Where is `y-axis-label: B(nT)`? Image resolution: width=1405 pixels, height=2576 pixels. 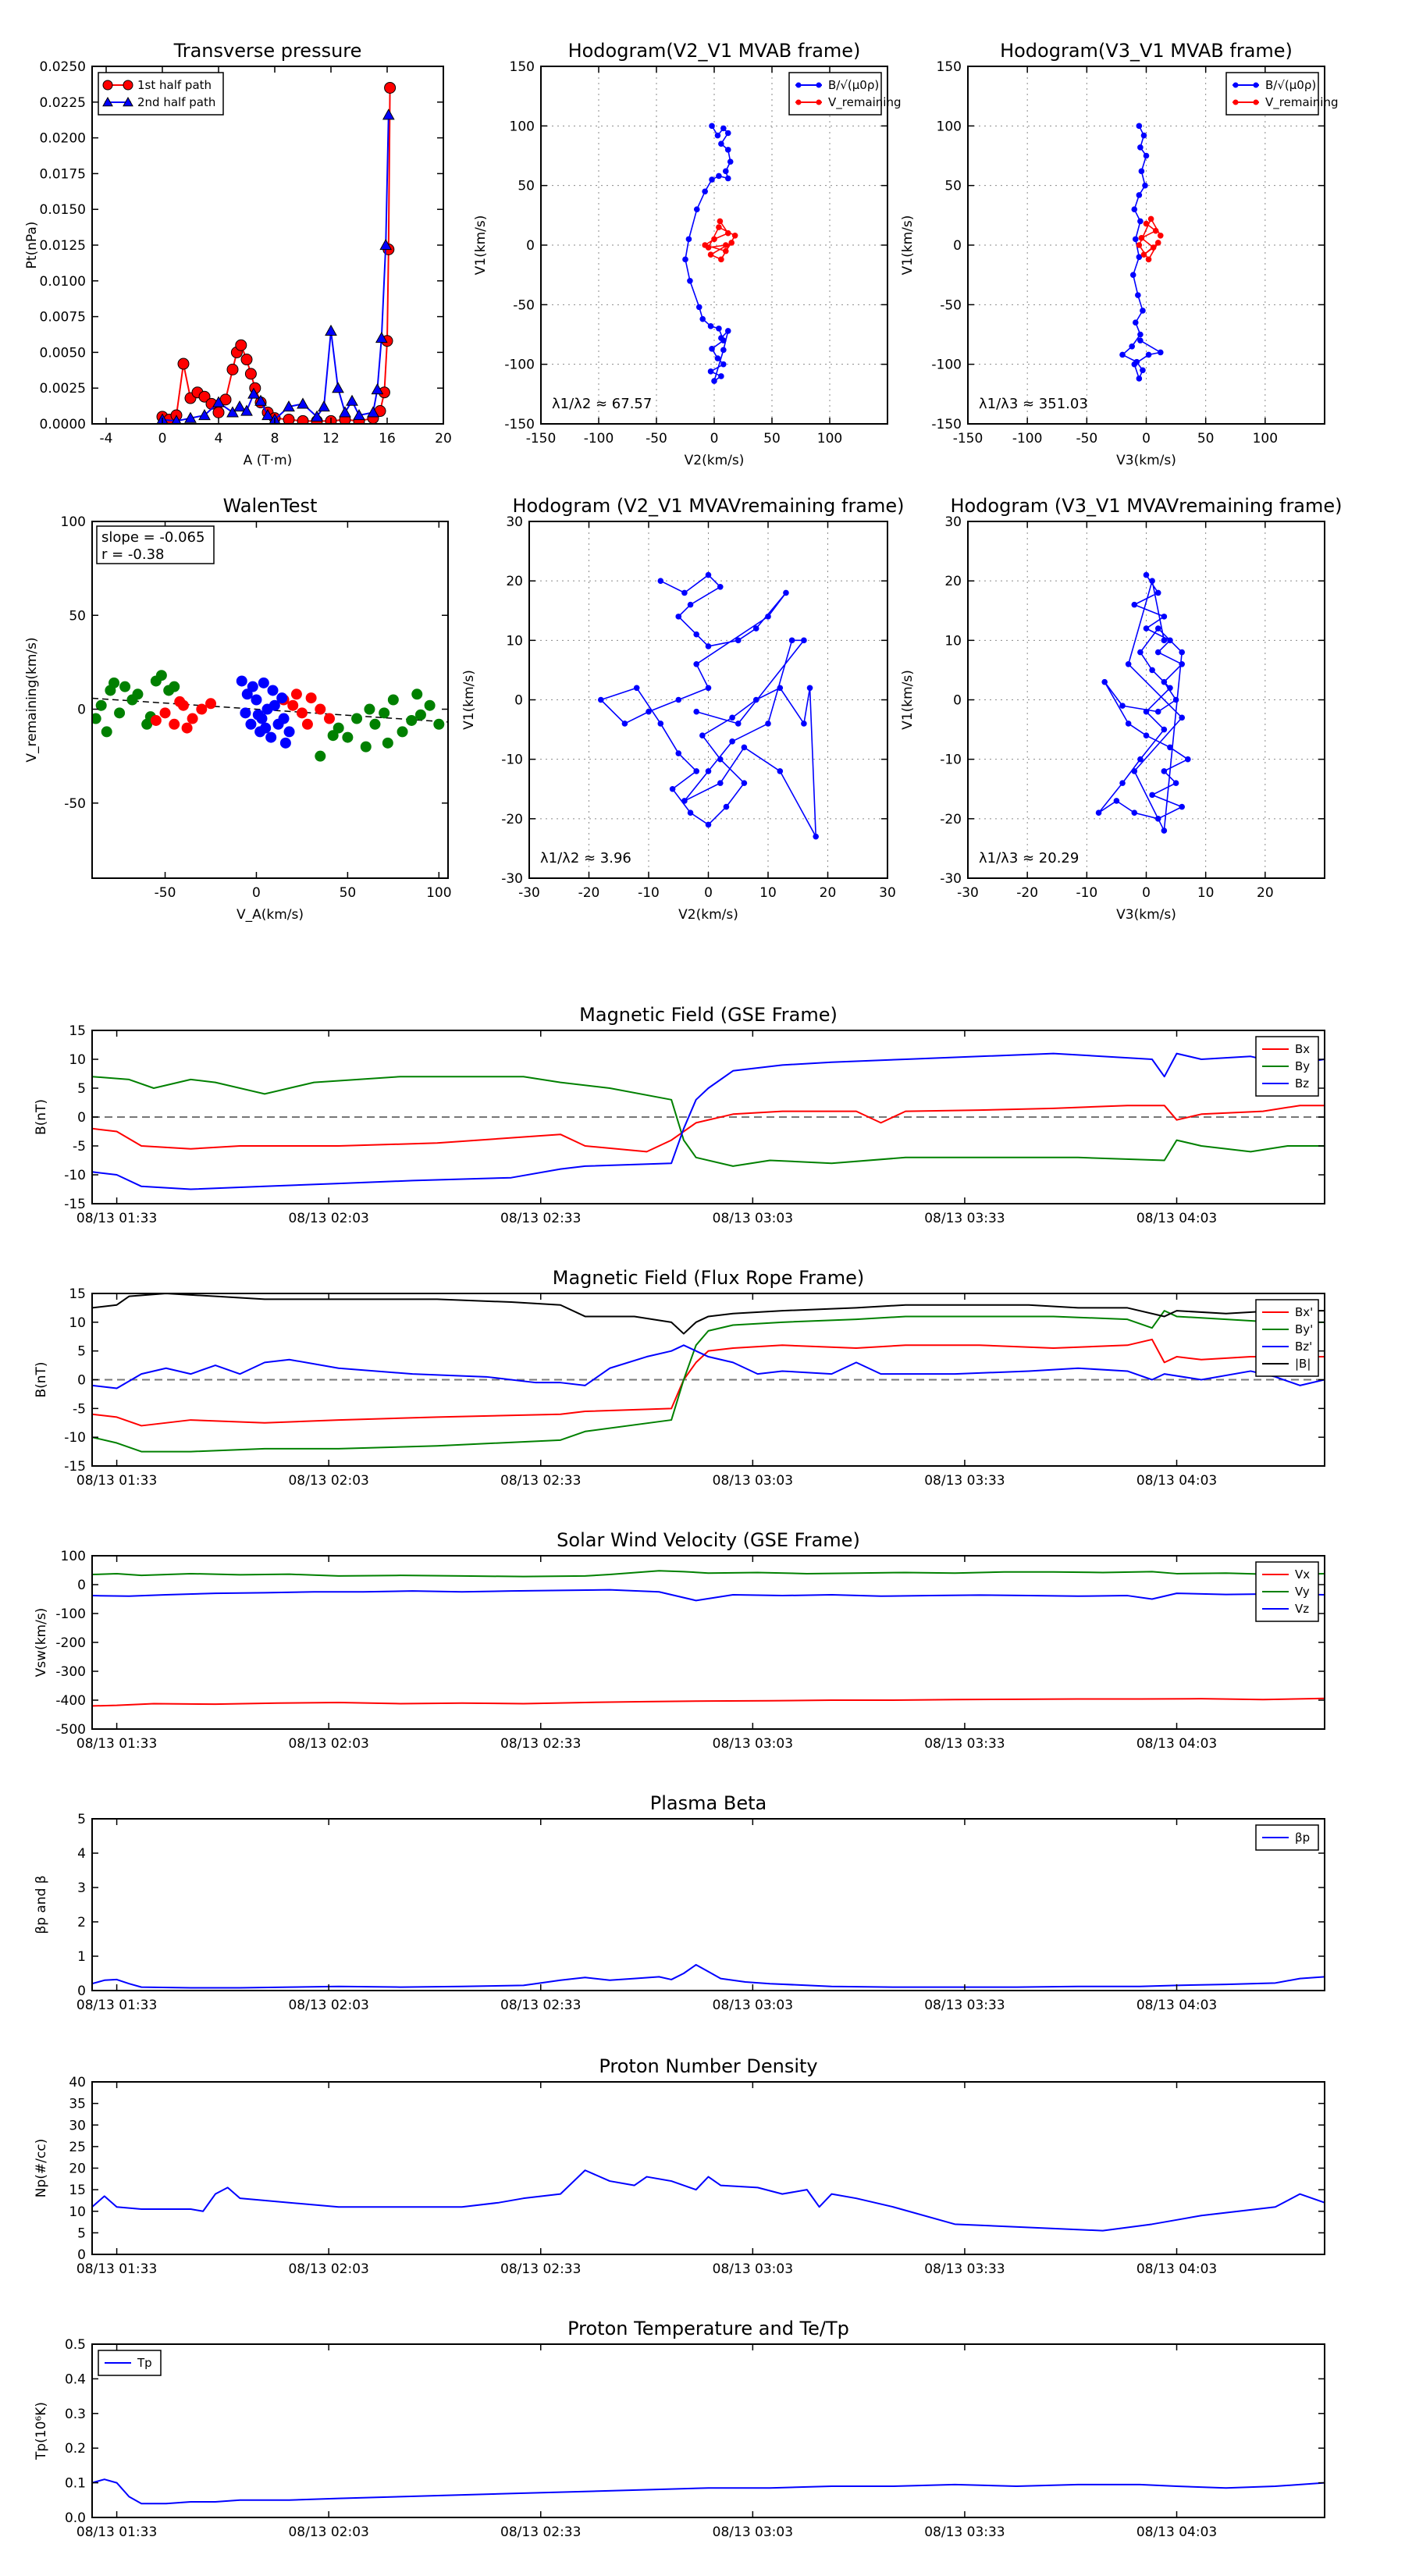
y-axis-label: B(nT) is located at coordinates (41, 1117).